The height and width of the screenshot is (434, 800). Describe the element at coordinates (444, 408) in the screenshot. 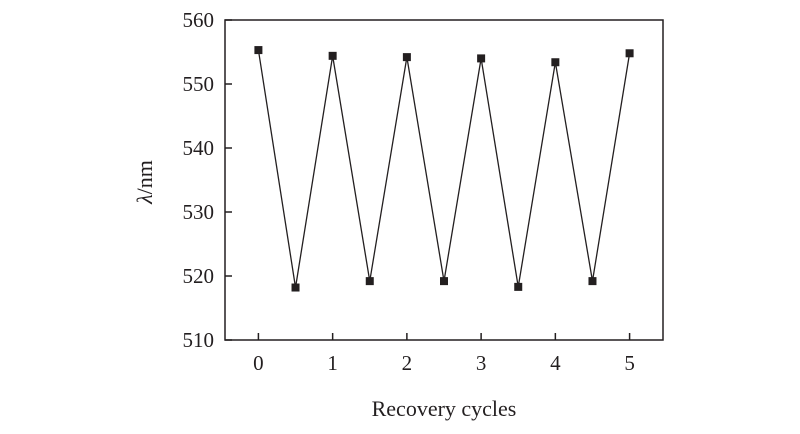

I see `x-axis-title: Recovery cycles` at that location.